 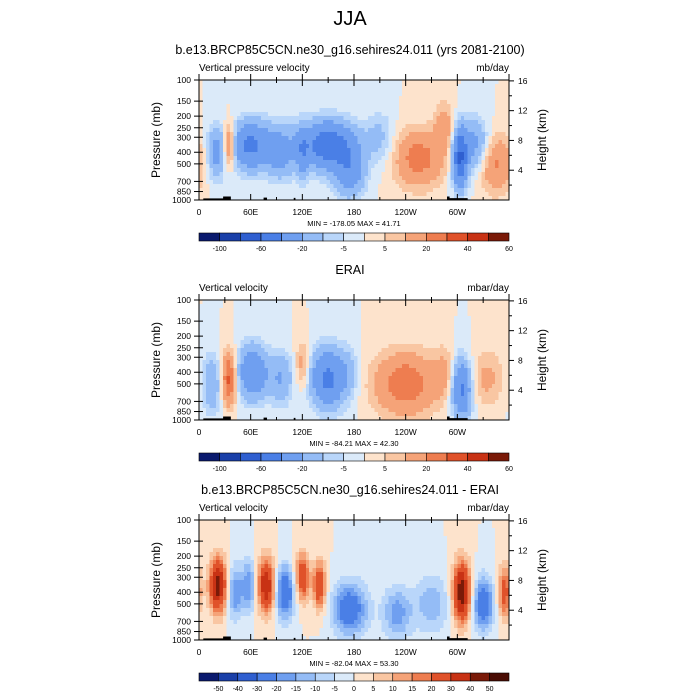 I want to click on colorbar-label: 20, so click(x=426, y=249).